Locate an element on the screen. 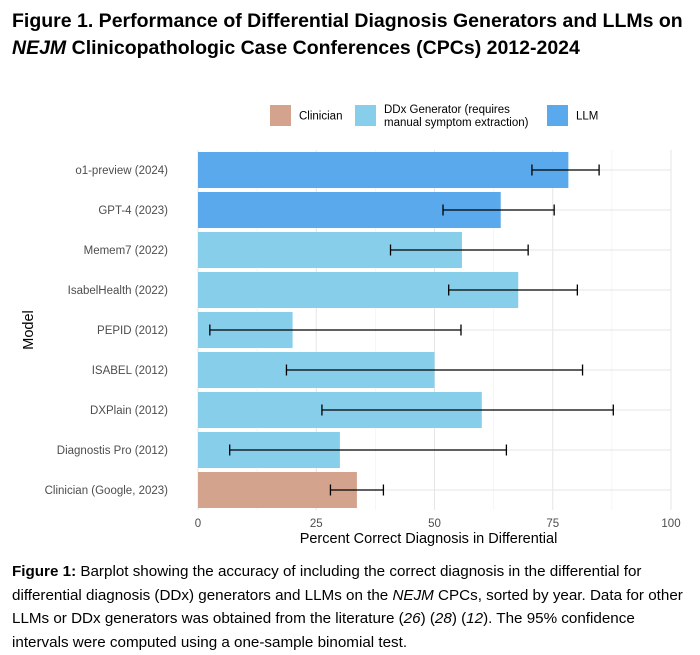 Image resolution: width=700 pixels, height=655 pixels. x-tick-label: 50 is located at coordinates (434, 524).